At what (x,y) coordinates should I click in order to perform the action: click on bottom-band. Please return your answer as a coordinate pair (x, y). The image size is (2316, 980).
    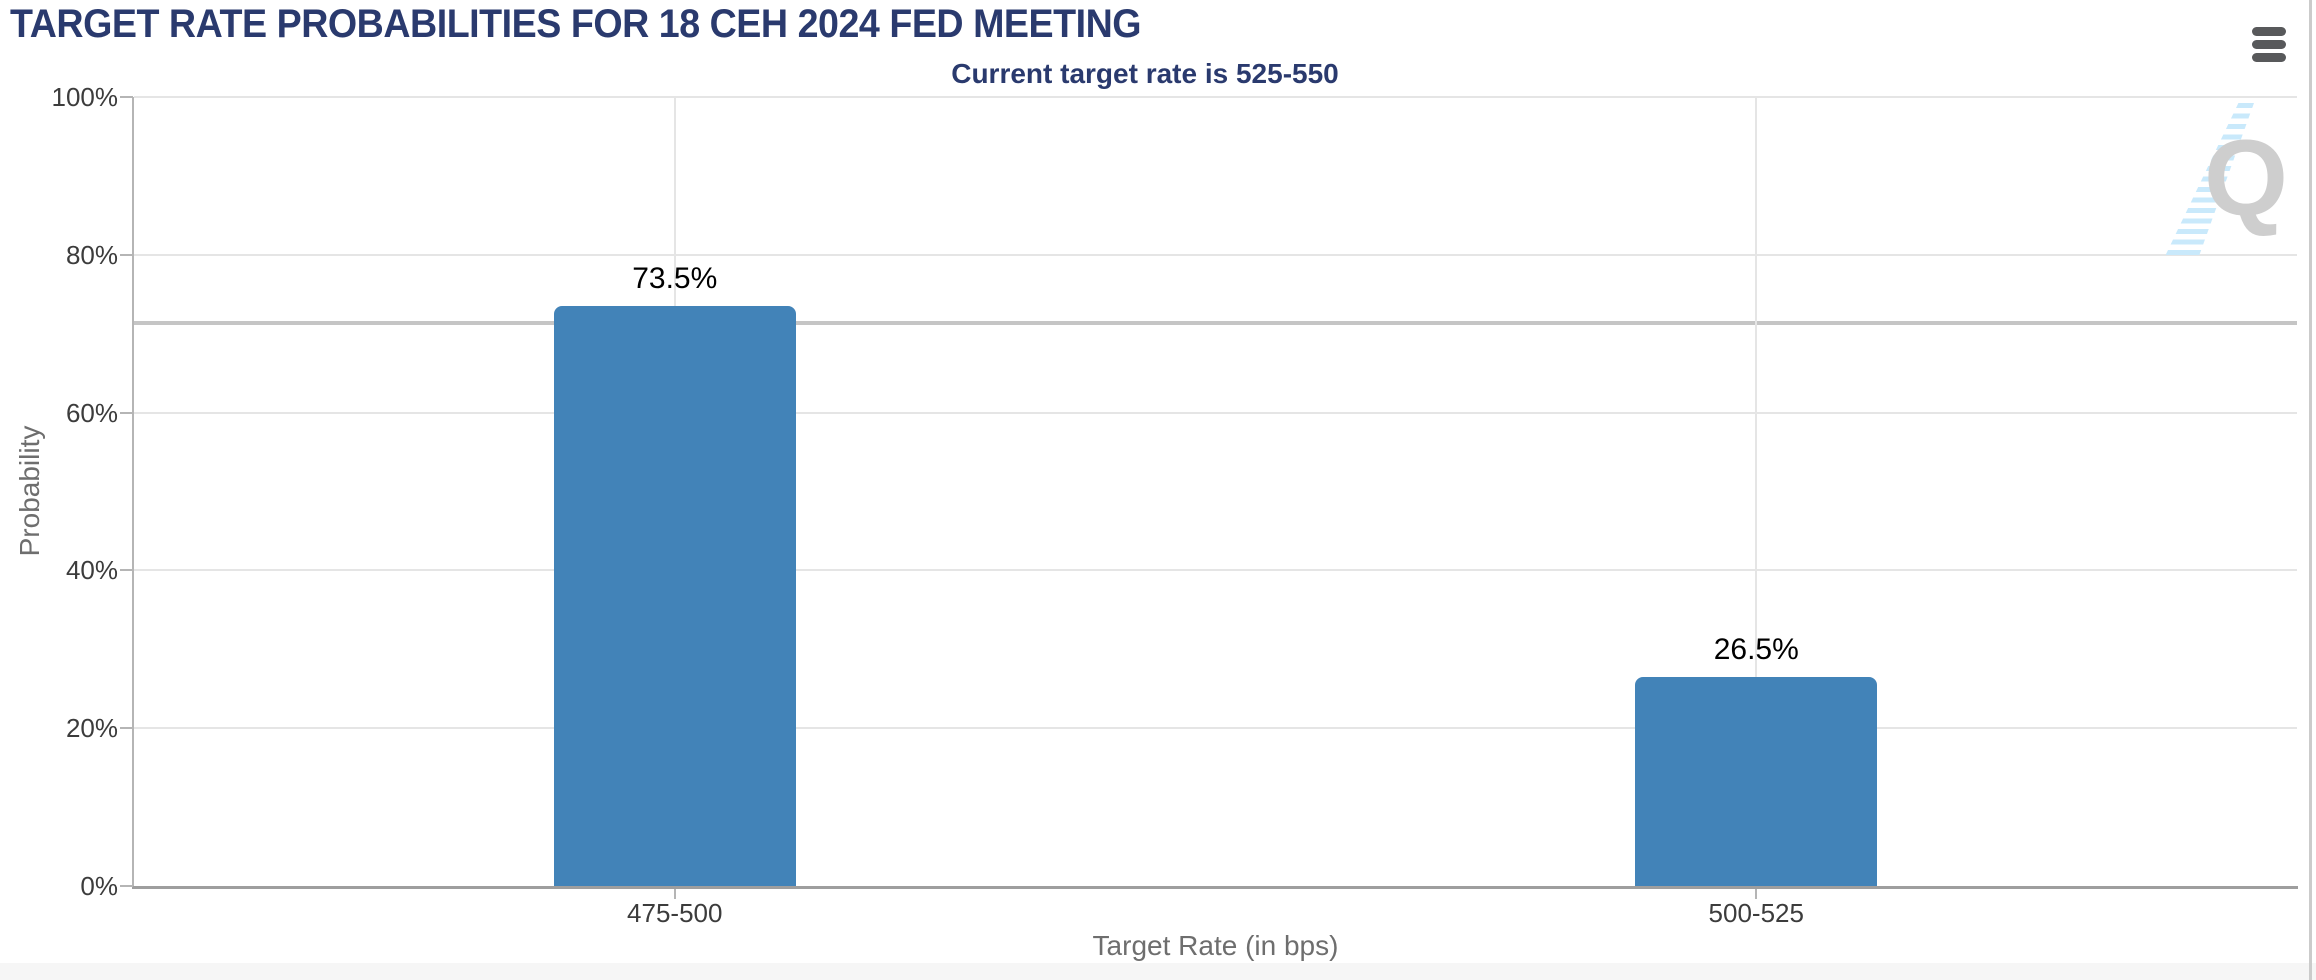
    Looking at the image, I should click on (1158, 971).